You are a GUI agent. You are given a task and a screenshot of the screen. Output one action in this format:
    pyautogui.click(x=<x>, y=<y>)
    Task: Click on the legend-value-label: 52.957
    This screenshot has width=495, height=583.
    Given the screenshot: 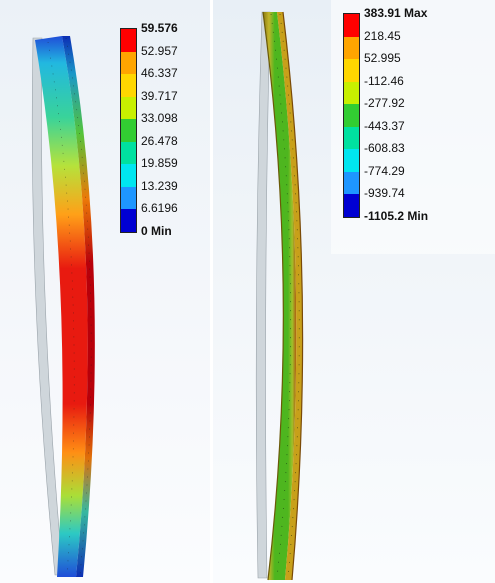 What is the action you would take?
    pyautogui.click(x=159, y=50)
    